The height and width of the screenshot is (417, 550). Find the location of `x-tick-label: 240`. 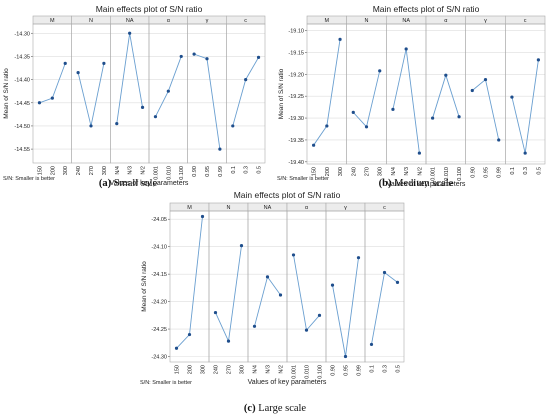

x-tick-label: 240 is located at coordinates (79, 170).